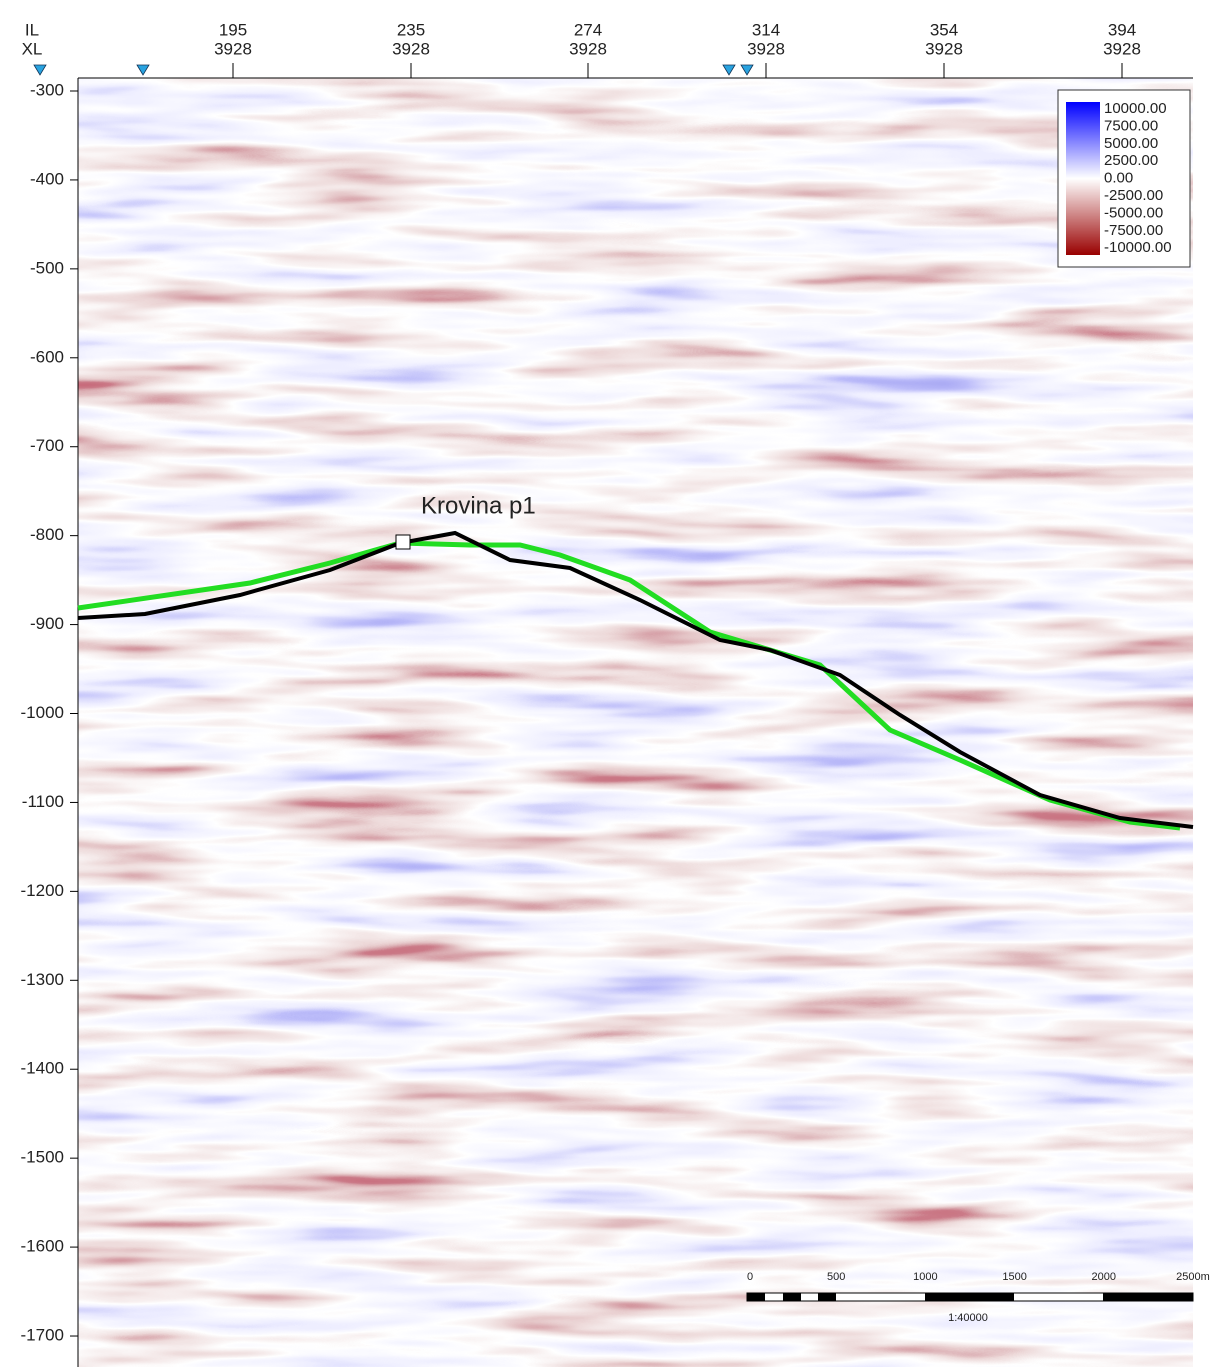 The width and height of the screenshot is (1228, 1367). Describe the element at coordinates (47, 445) in the screenshot. I see `y-tick-label: -700` at that location.